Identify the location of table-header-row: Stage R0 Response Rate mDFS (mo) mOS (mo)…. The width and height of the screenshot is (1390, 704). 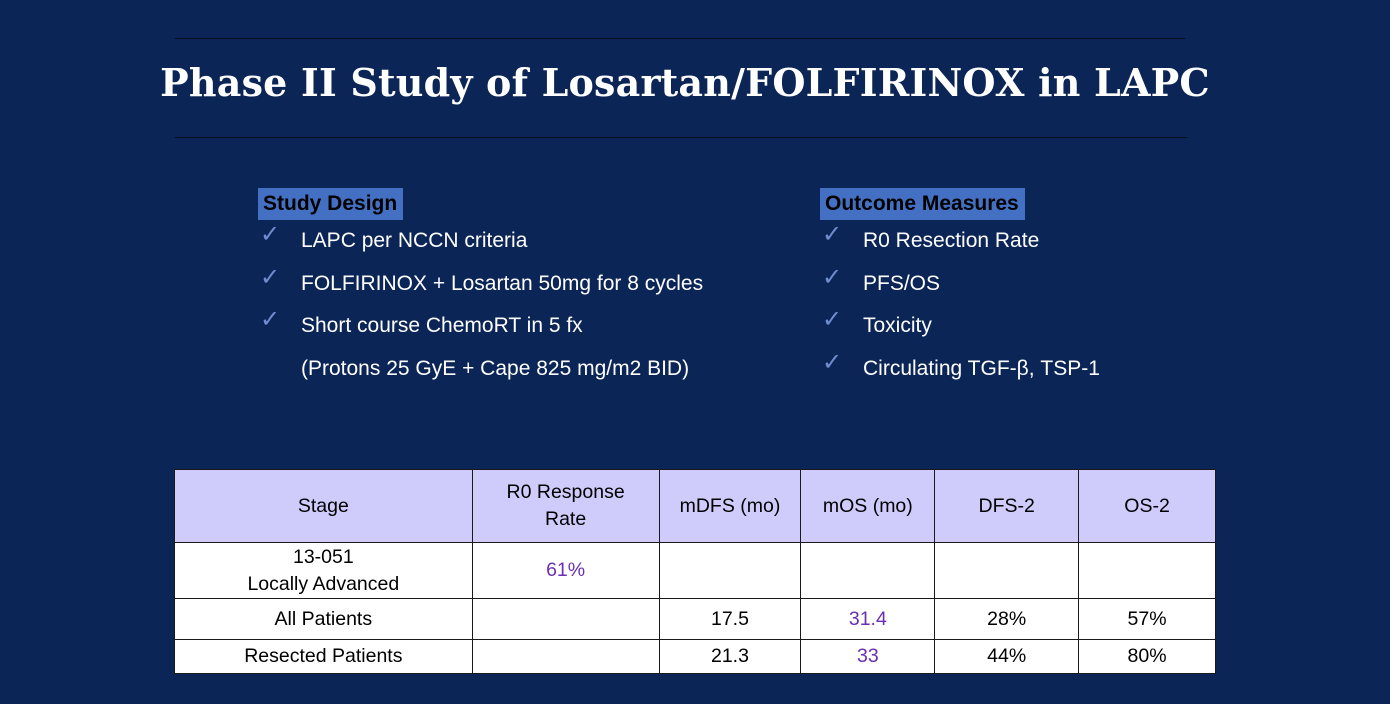
(695, 506).